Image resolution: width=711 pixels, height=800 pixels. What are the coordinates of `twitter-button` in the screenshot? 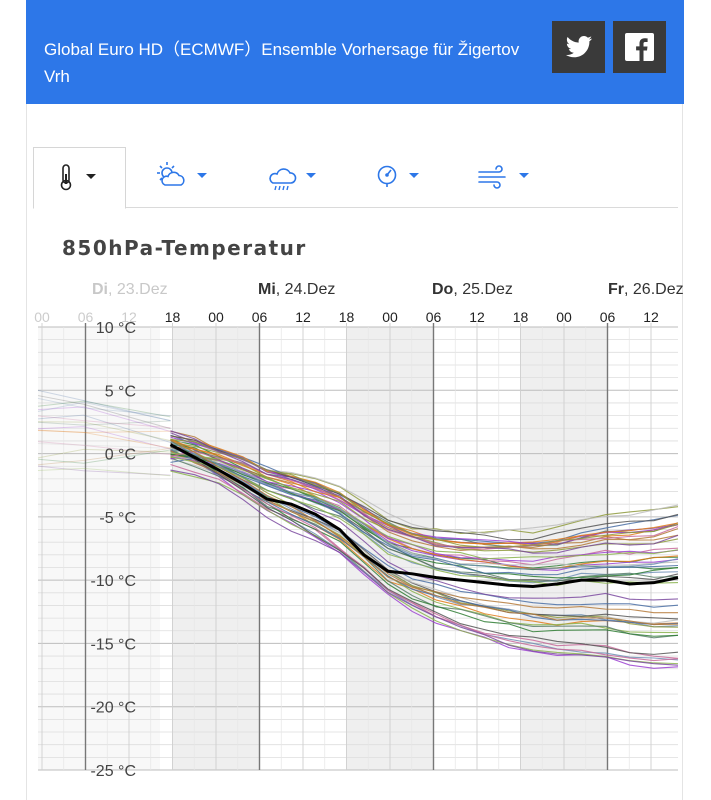 It's located at (578, 47).